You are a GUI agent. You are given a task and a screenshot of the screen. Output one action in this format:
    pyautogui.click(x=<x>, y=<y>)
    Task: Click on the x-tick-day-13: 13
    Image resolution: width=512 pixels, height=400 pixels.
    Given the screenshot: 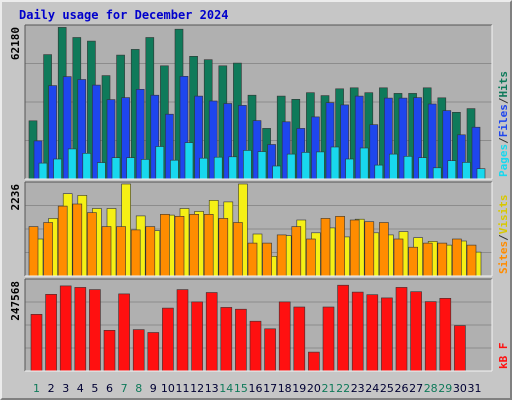 What is the action you would take?
    pyautogui.click(x=212, y=388)
    